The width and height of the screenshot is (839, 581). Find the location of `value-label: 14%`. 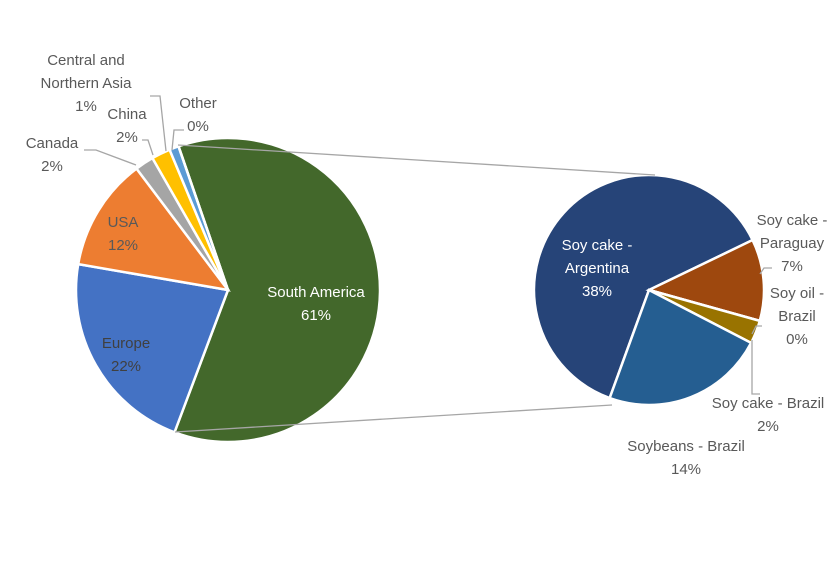

value-label: 14% is located at coordinates (686, 469).